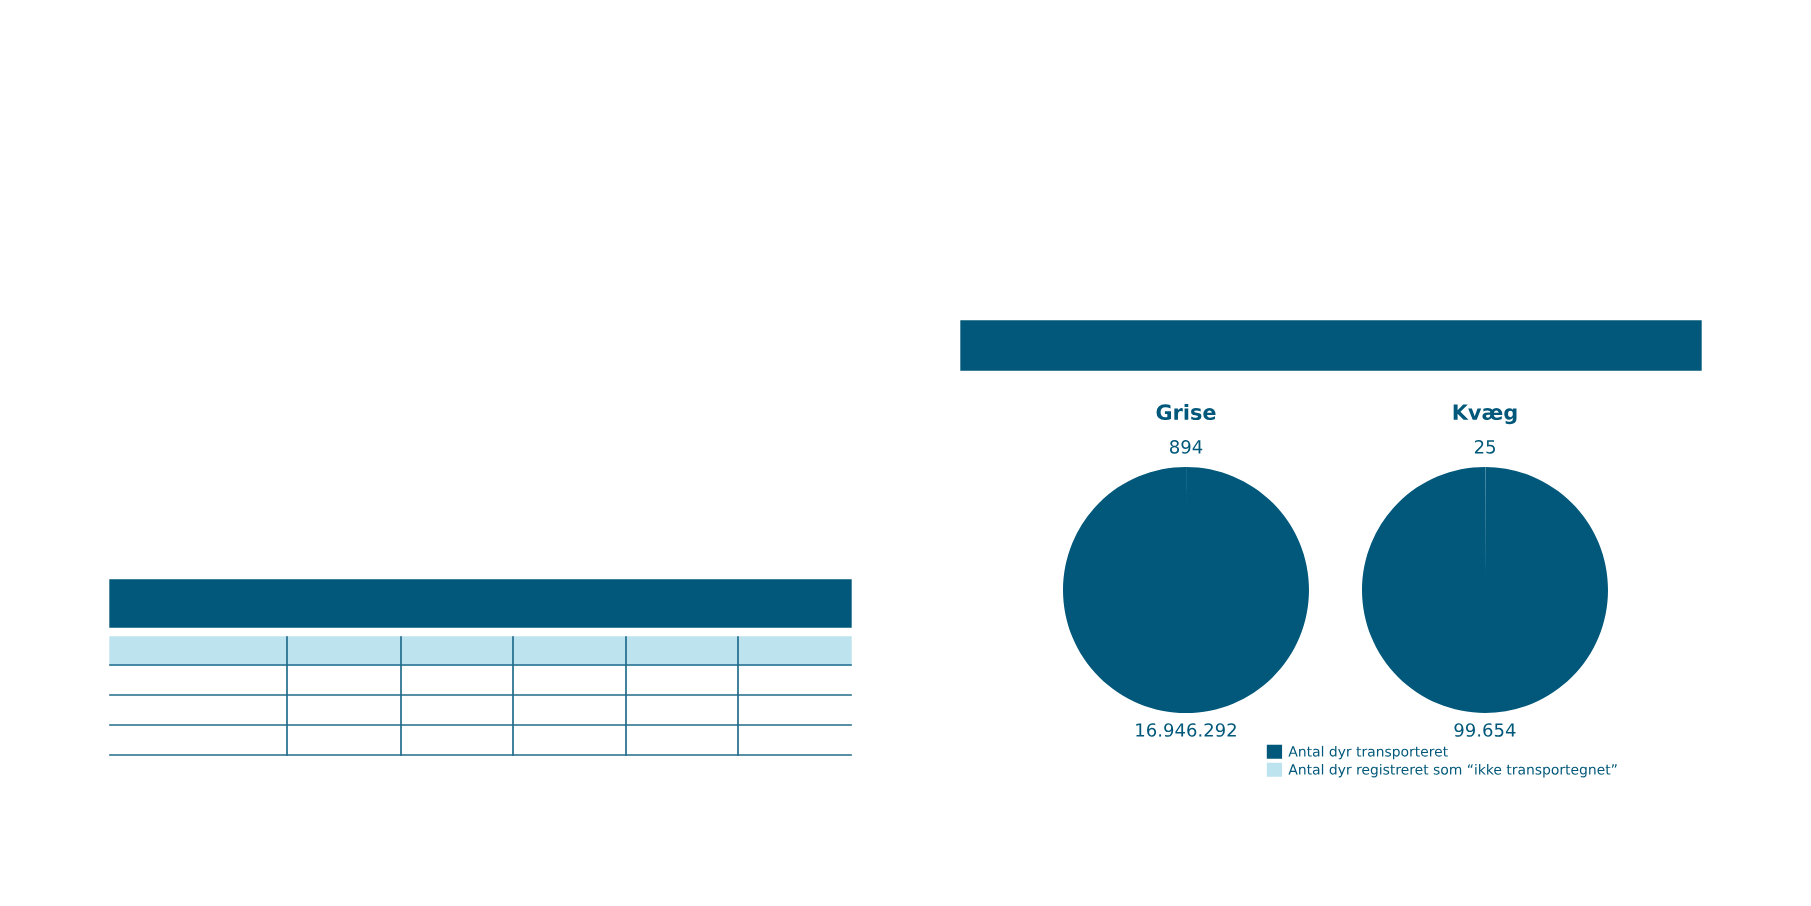 The height and width of the screenshot is (906, 1811). I want to click on data-label: 25, so click(1485, 447).